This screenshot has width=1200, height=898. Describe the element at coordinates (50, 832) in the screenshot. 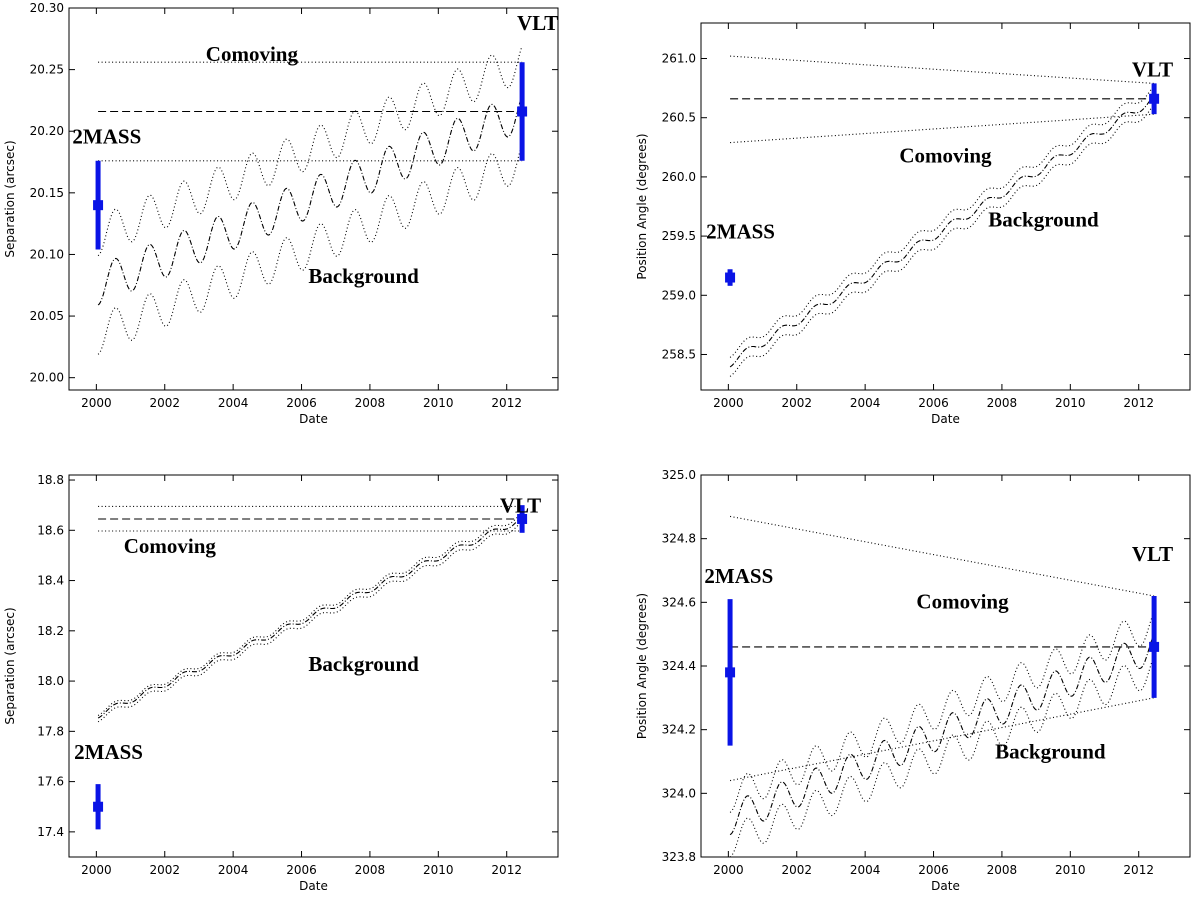

I see `y-tick-label: 17.4` at that location.